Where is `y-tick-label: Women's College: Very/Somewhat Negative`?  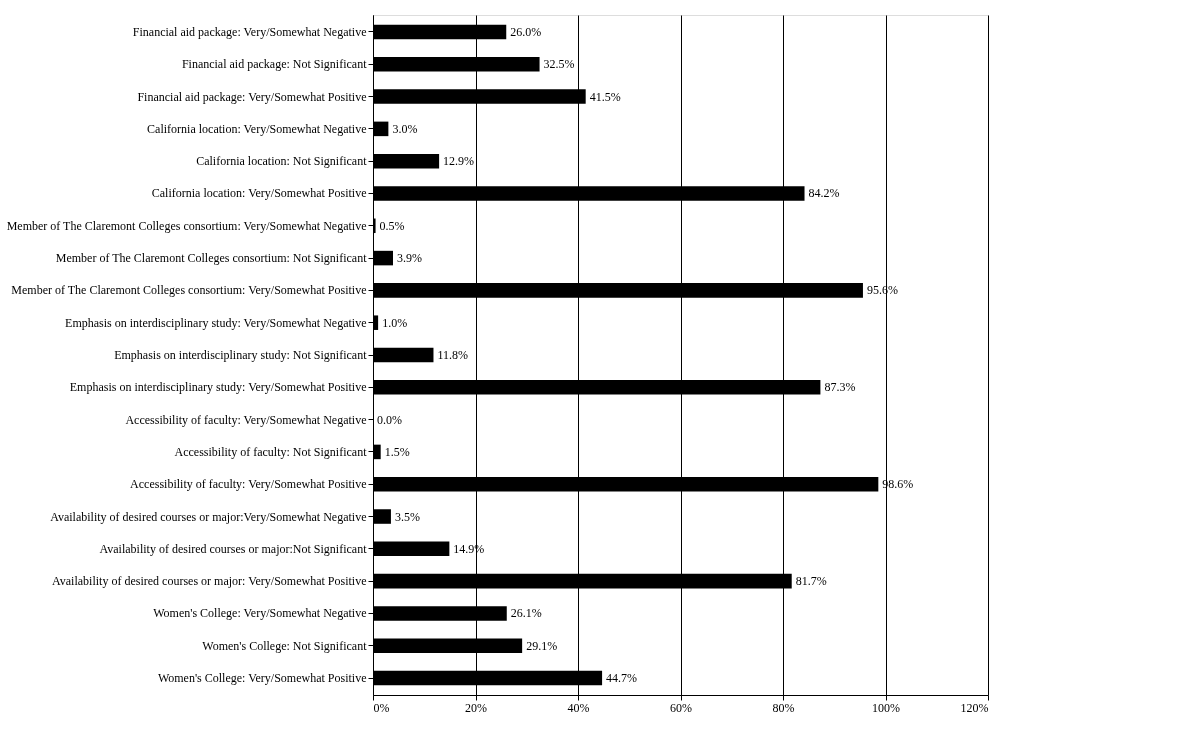 y-tick-label: Women's College: Very/Somewhat Negative is located at coordinates (260, 613).